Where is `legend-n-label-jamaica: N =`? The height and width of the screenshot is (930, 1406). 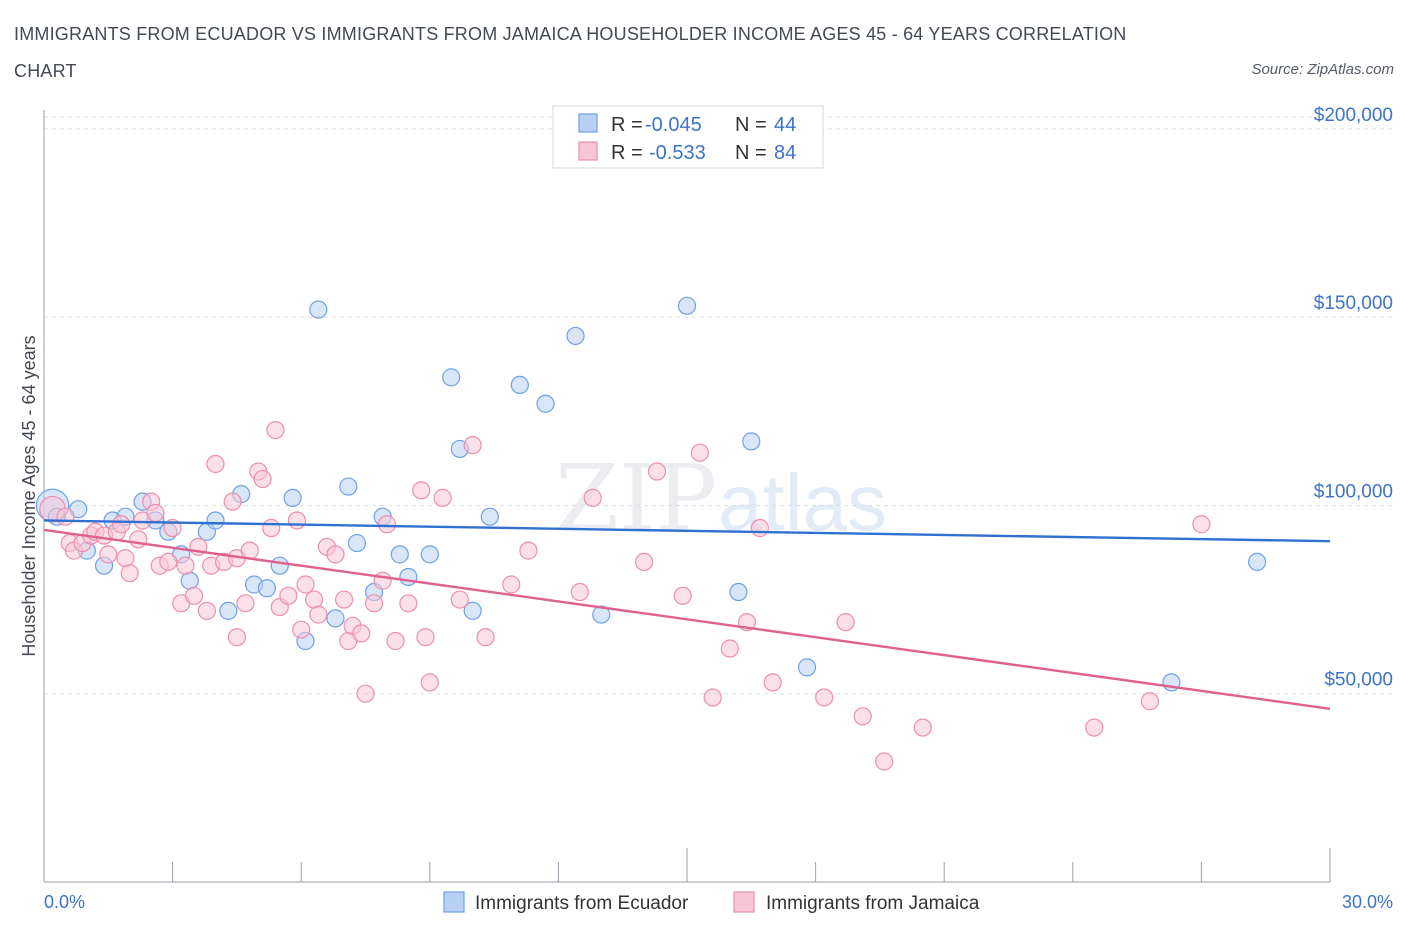
legend-n-label-jamaica: N = is located at coordinates (751, 153).